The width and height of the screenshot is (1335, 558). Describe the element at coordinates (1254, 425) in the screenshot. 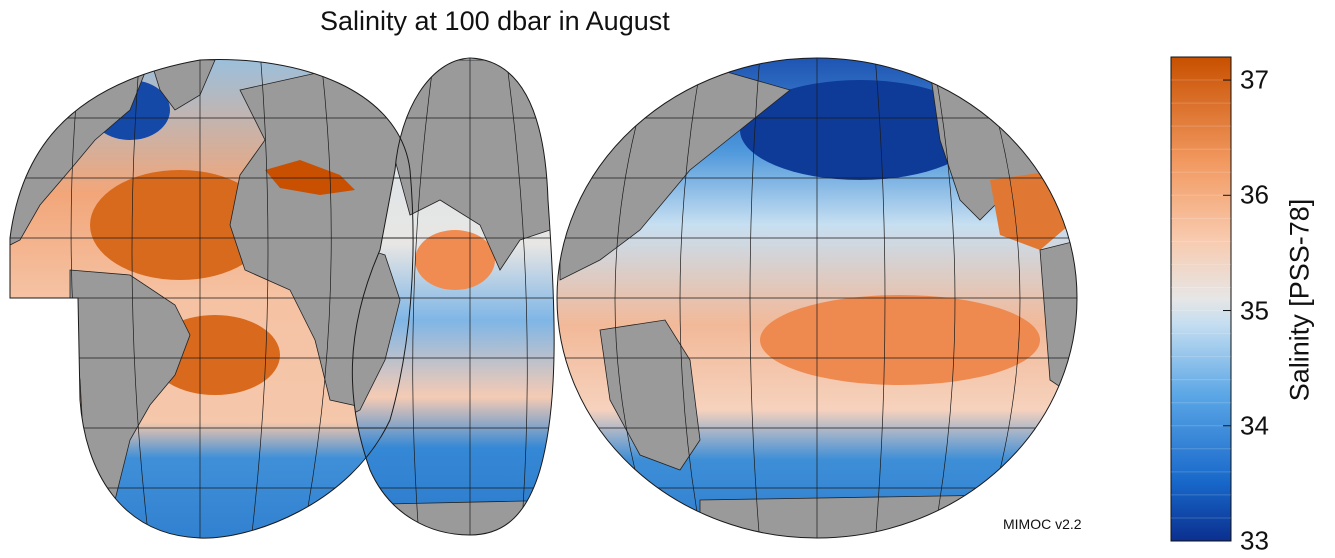

I see `colorbar-tick-label: 34` at that location.